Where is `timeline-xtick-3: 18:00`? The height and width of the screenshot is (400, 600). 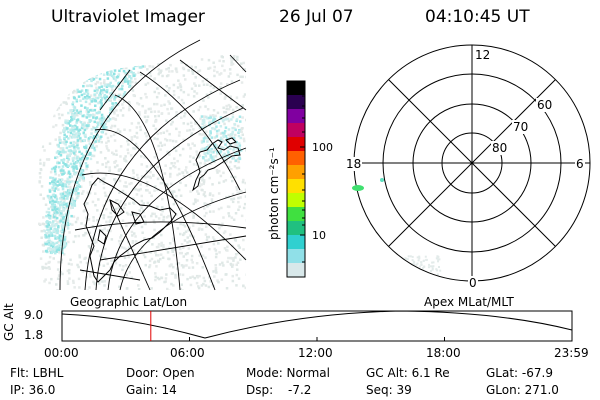 timeline-xtick-3: 18:00 is located at coordinates (443, 353).